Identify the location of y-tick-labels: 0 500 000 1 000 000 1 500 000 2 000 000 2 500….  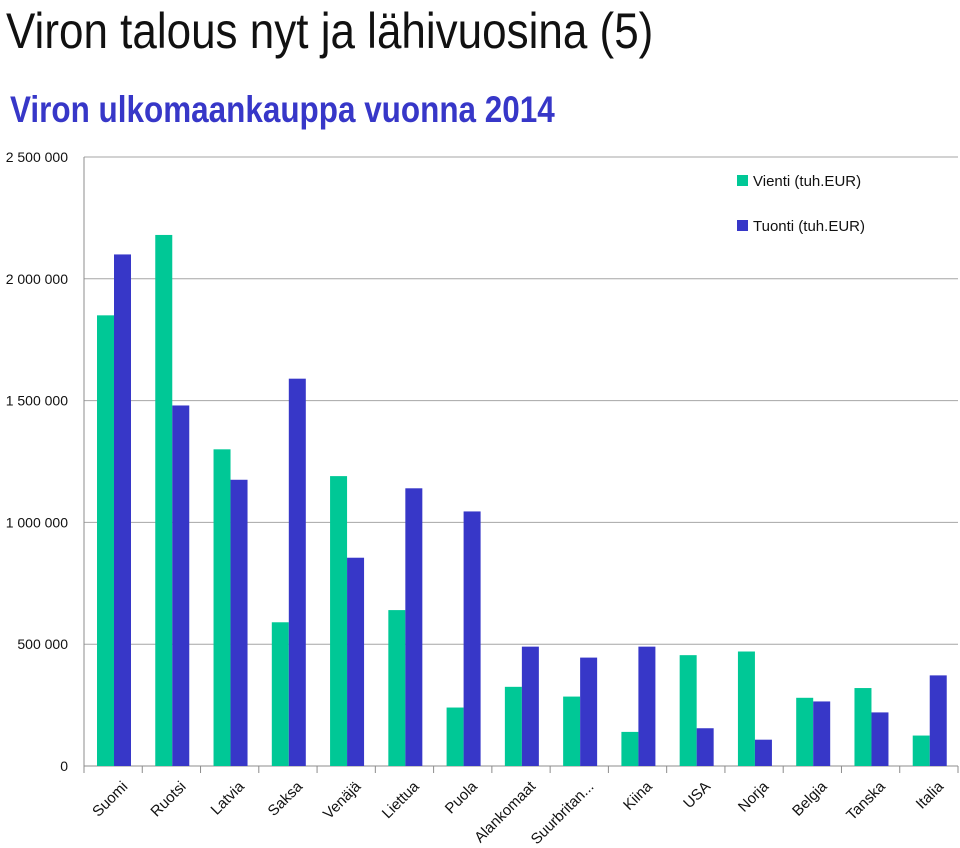
(37, 461).